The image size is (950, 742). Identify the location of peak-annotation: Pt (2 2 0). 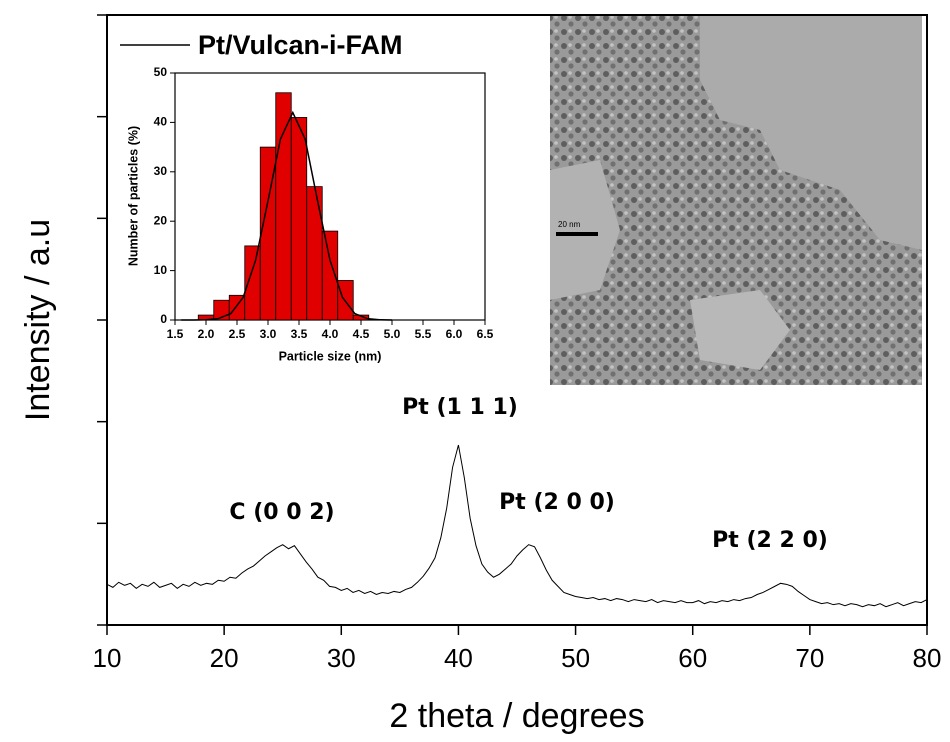
(770, 540).